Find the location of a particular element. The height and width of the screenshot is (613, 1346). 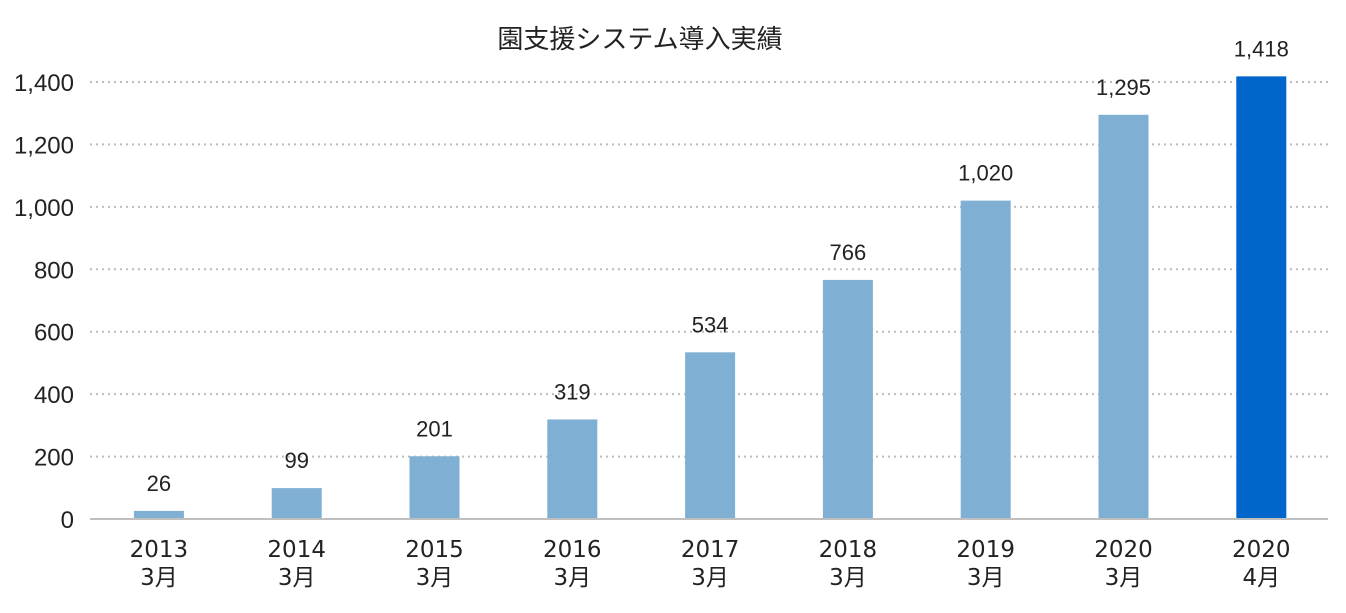

chart-title: 園支援システム導入実績 is located at coordinates (639, 40).